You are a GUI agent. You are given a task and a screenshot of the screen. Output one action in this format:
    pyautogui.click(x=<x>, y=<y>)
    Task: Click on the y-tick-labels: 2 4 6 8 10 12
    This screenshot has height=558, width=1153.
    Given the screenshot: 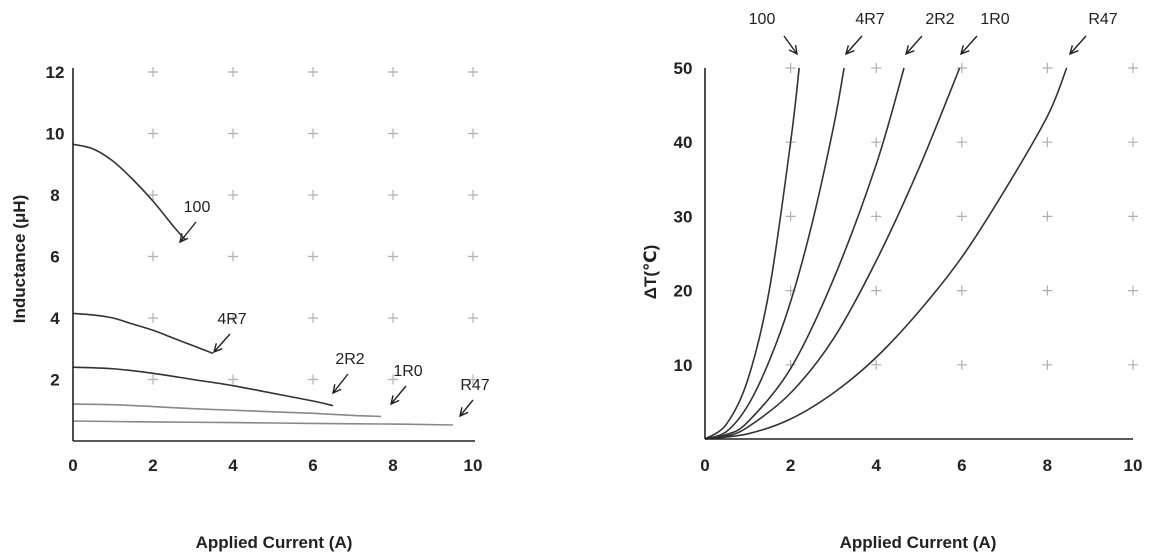 What is the action you would take?
    pyautogui.click(x=55, y=226)
    